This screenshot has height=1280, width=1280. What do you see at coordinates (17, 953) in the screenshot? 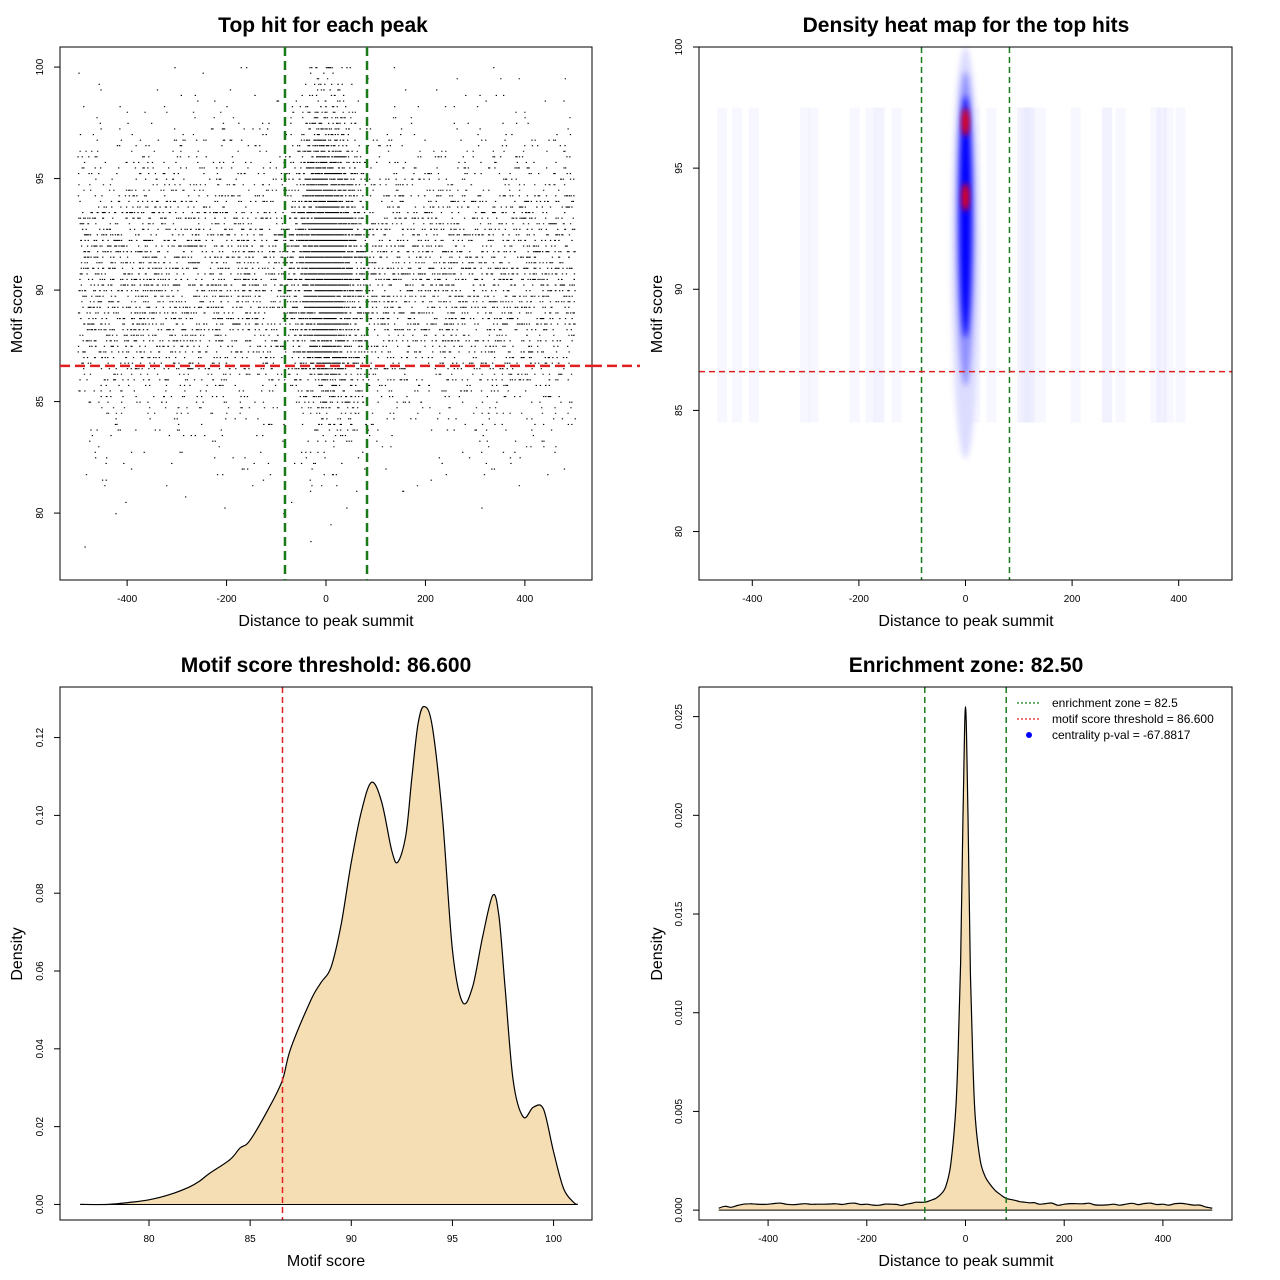
I see `score-density-ylabel: Density` at bounding box center [17, 953].